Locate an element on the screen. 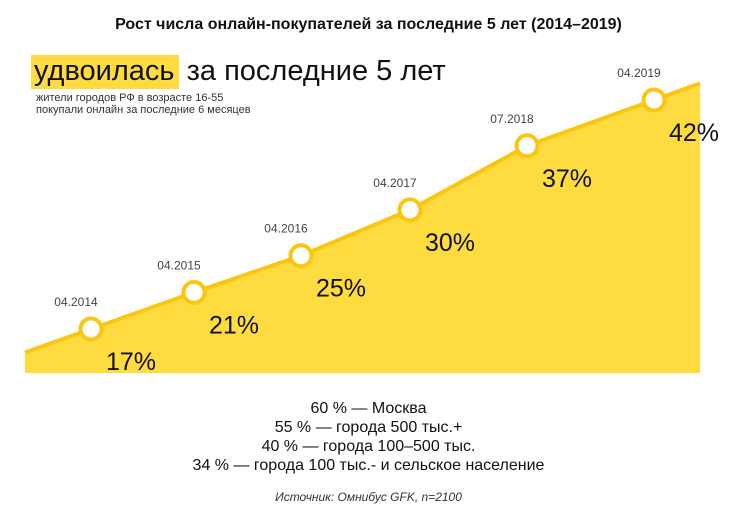 This screenshot has height=515, width=737. value-label: 17% is located at coordinates (131, 362).